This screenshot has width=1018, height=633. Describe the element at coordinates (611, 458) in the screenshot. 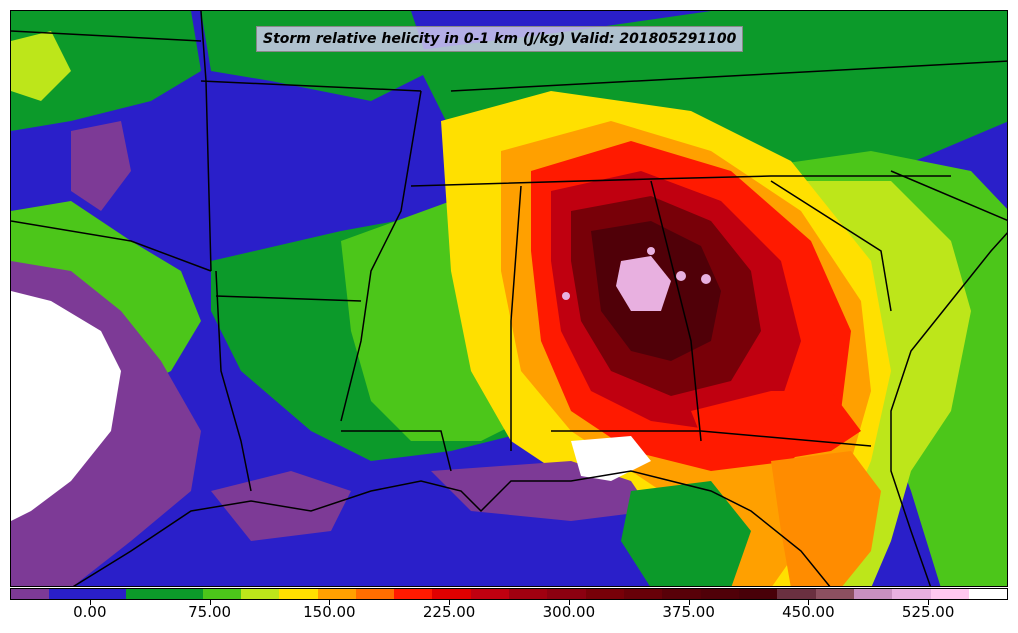

I see `field-white-coast` at that location.